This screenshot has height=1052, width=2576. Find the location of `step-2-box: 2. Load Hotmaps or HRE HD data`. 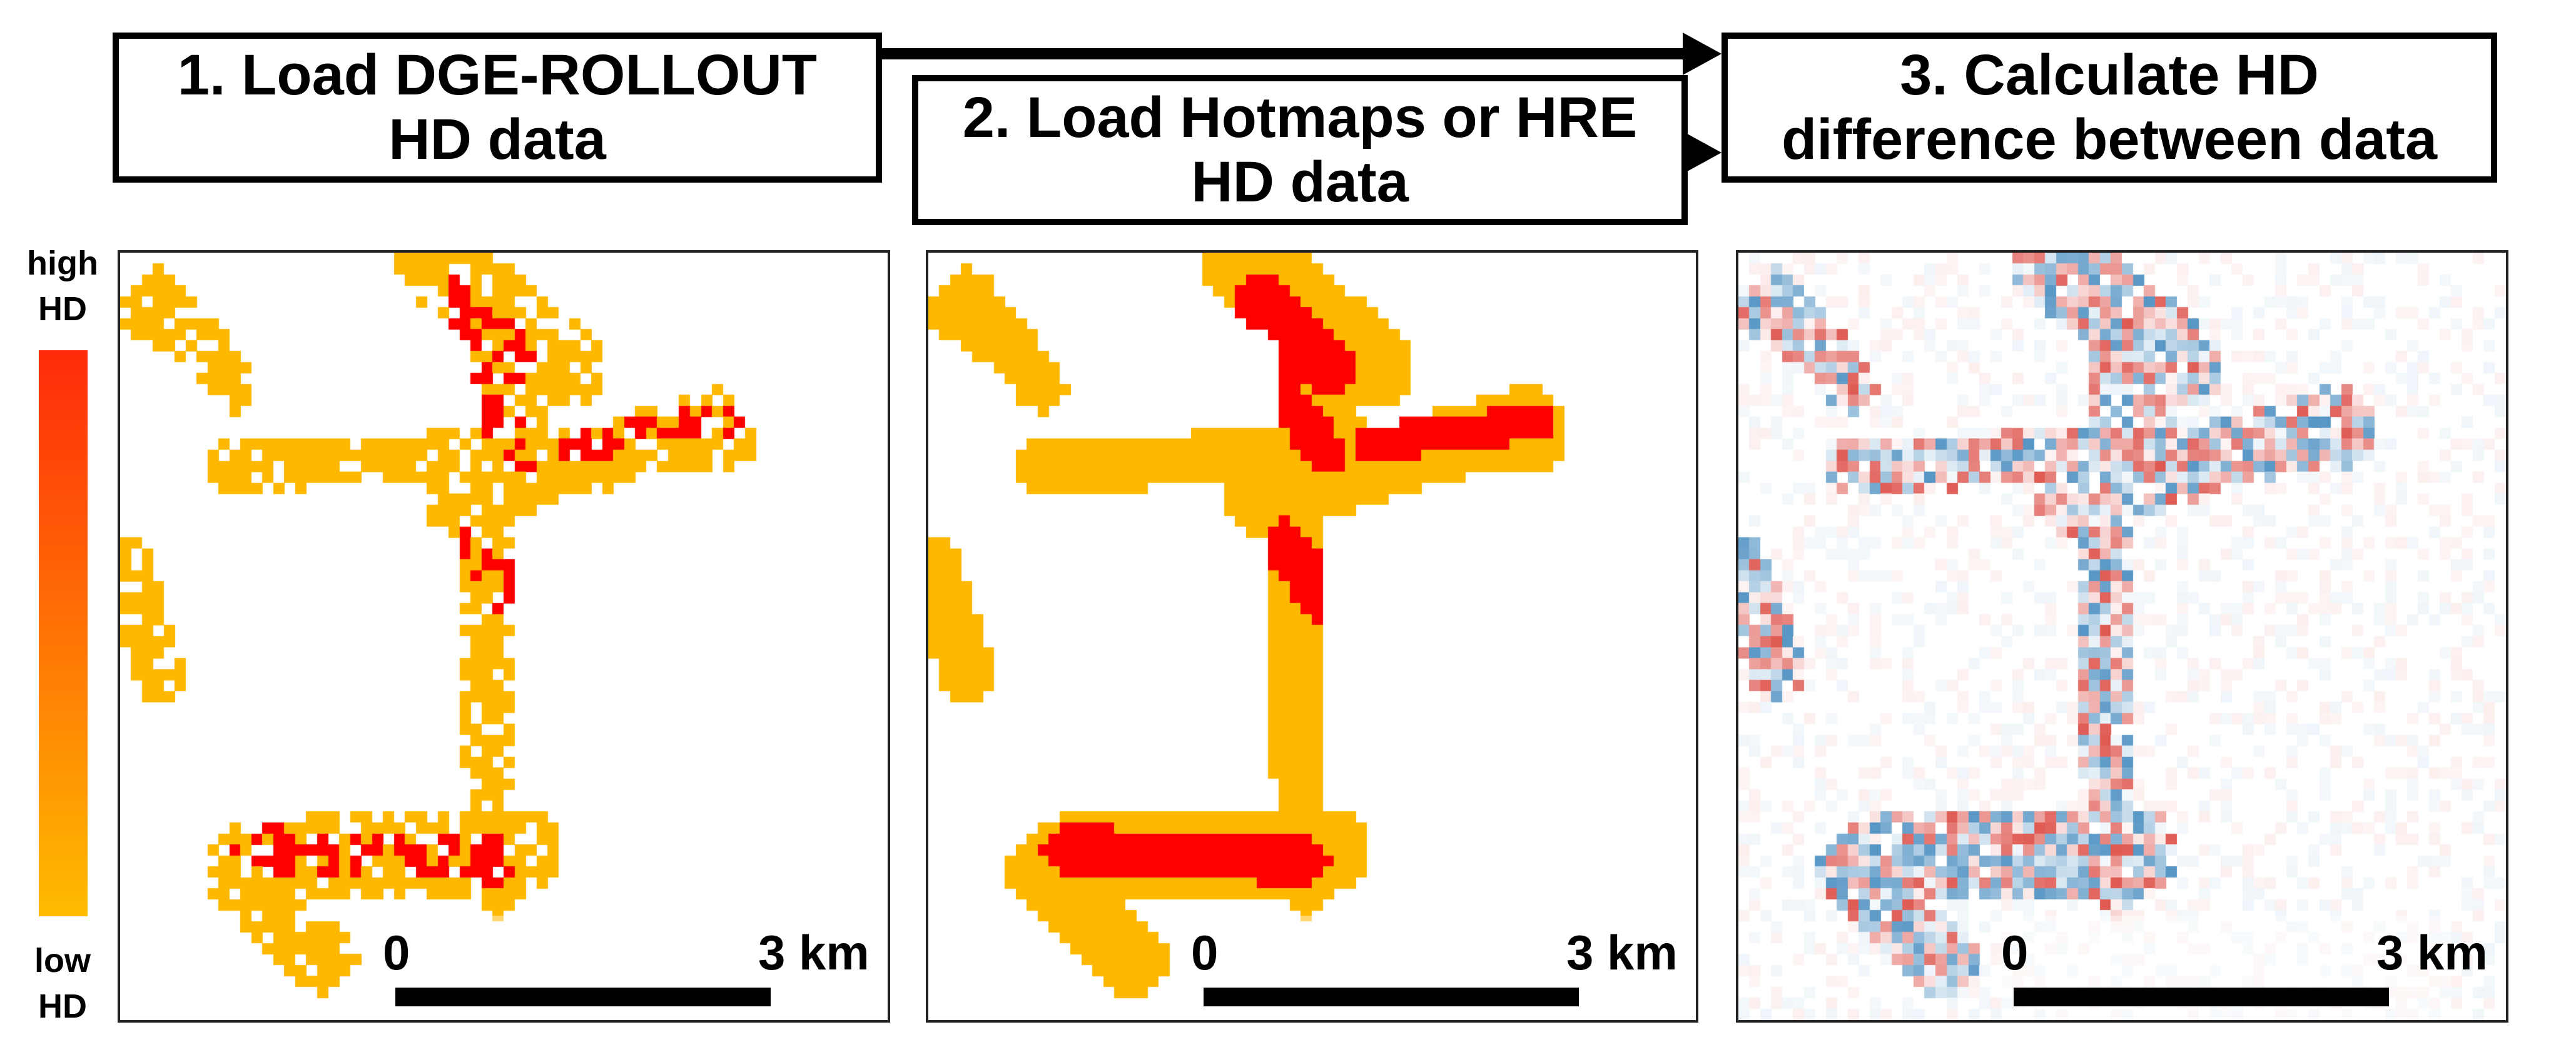

step-2-box: 2. Load Hotmaps or HRE HD data is located at coordinates (1300, 150).